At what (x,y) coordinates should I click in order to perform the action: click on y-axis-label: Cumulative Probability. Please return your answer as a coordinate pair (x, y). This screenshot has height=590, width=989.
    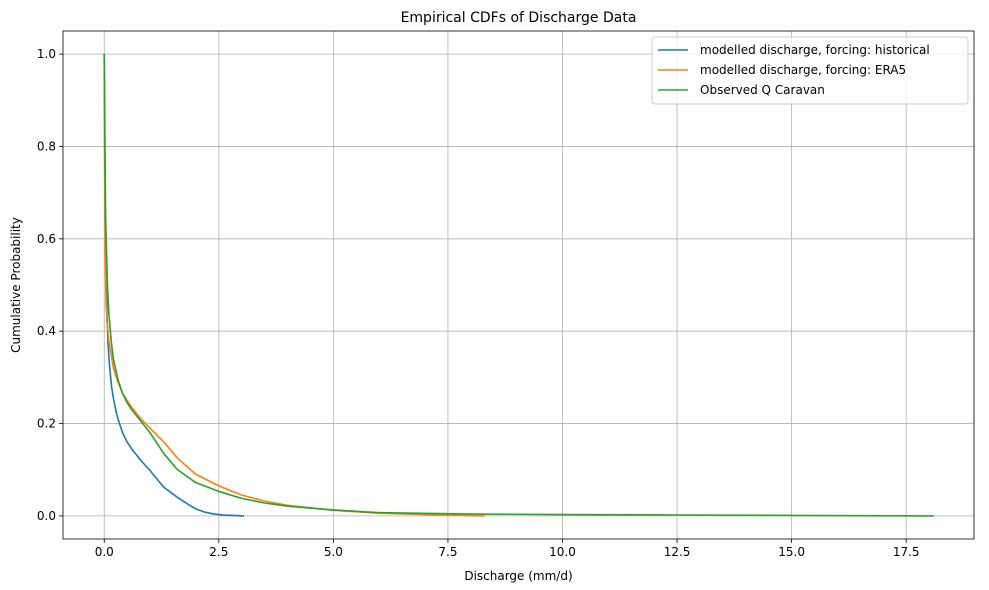
    Looking at the image, I should click on (16, 285).